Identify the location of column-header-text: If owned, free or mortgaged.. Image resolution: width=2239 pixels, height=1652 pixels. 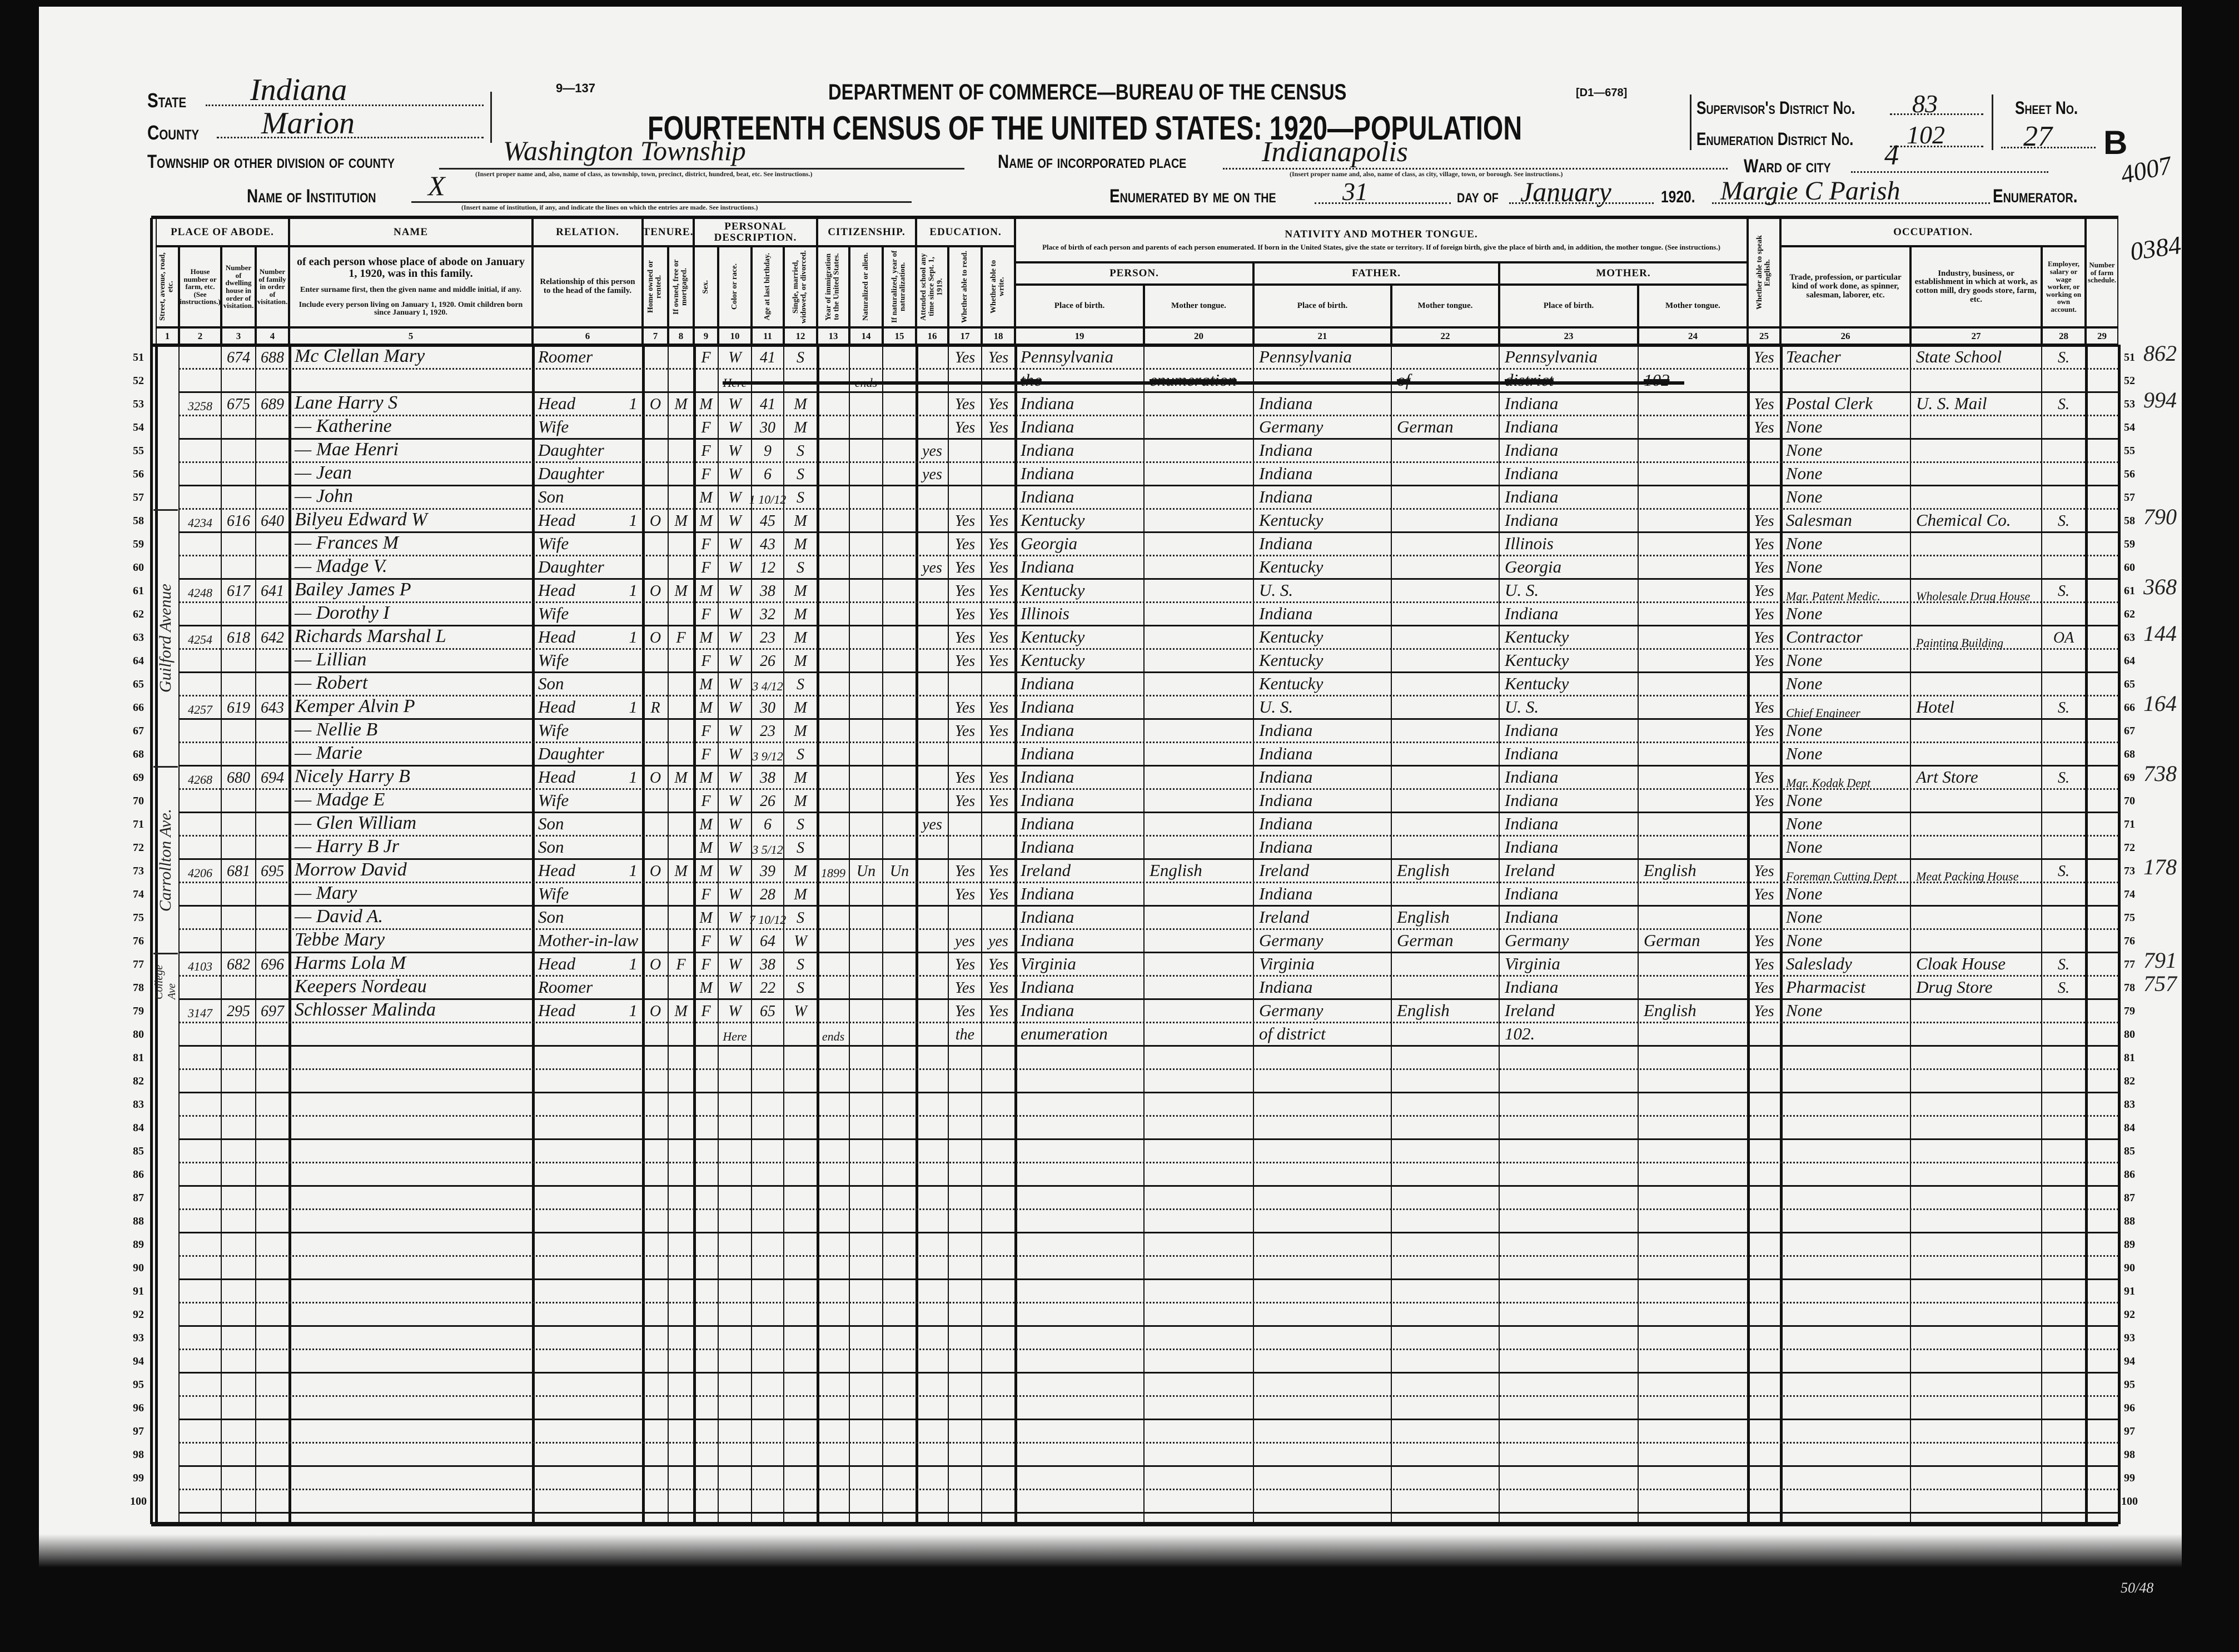
(680, 287).